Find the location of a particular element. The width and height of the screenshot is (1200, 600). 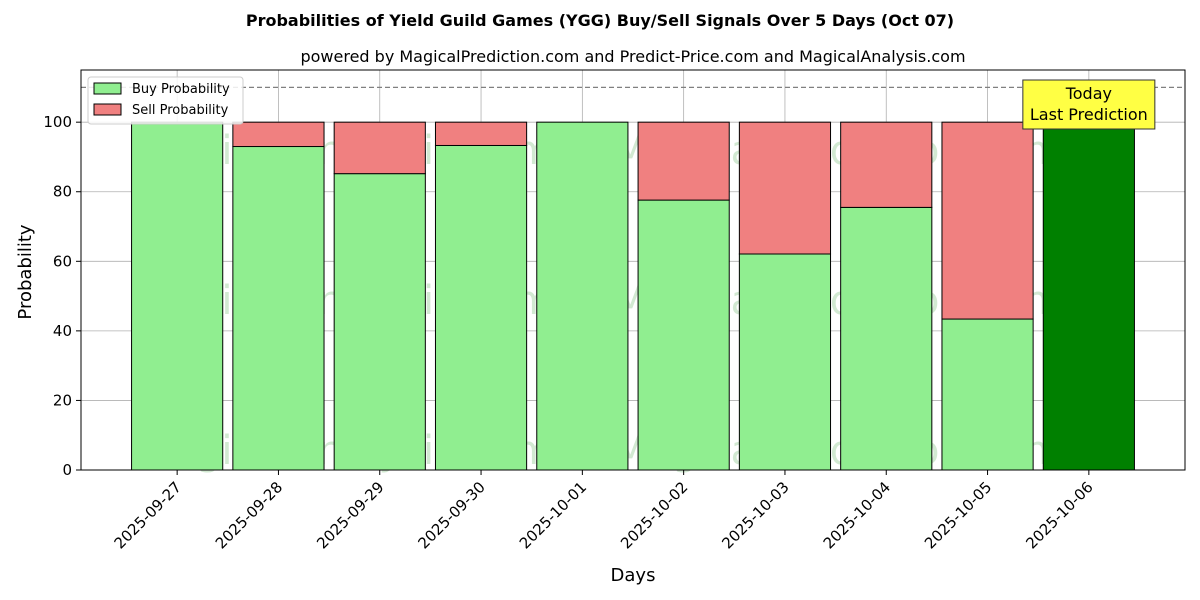

annotation-box is located at coordinates (1089, 104).